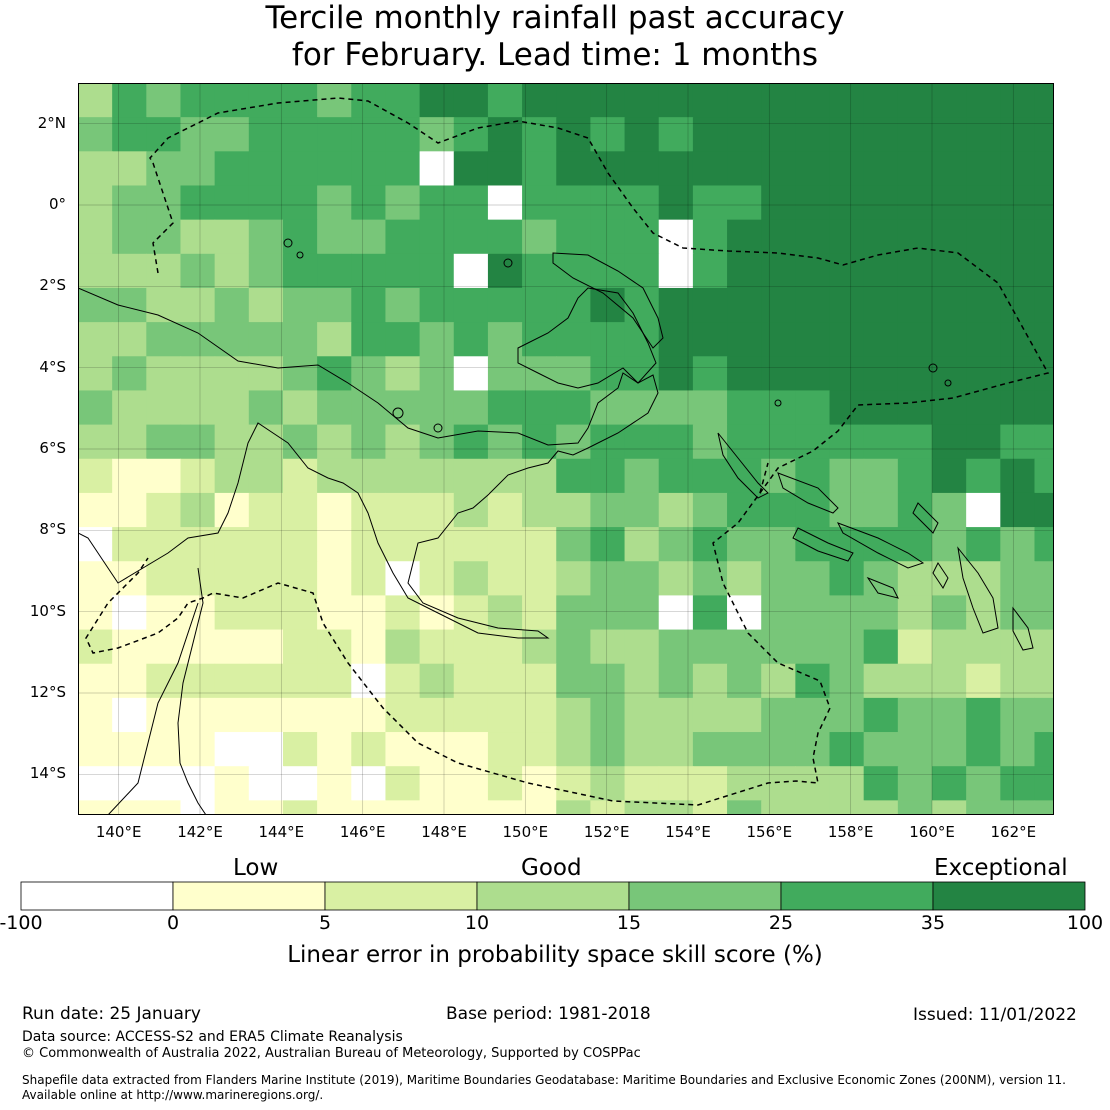 The image size is (1110, 1110). Describe the element at coordinates (51, 122) in the screenshot. I see `latitude-label: 2°N` at that location.